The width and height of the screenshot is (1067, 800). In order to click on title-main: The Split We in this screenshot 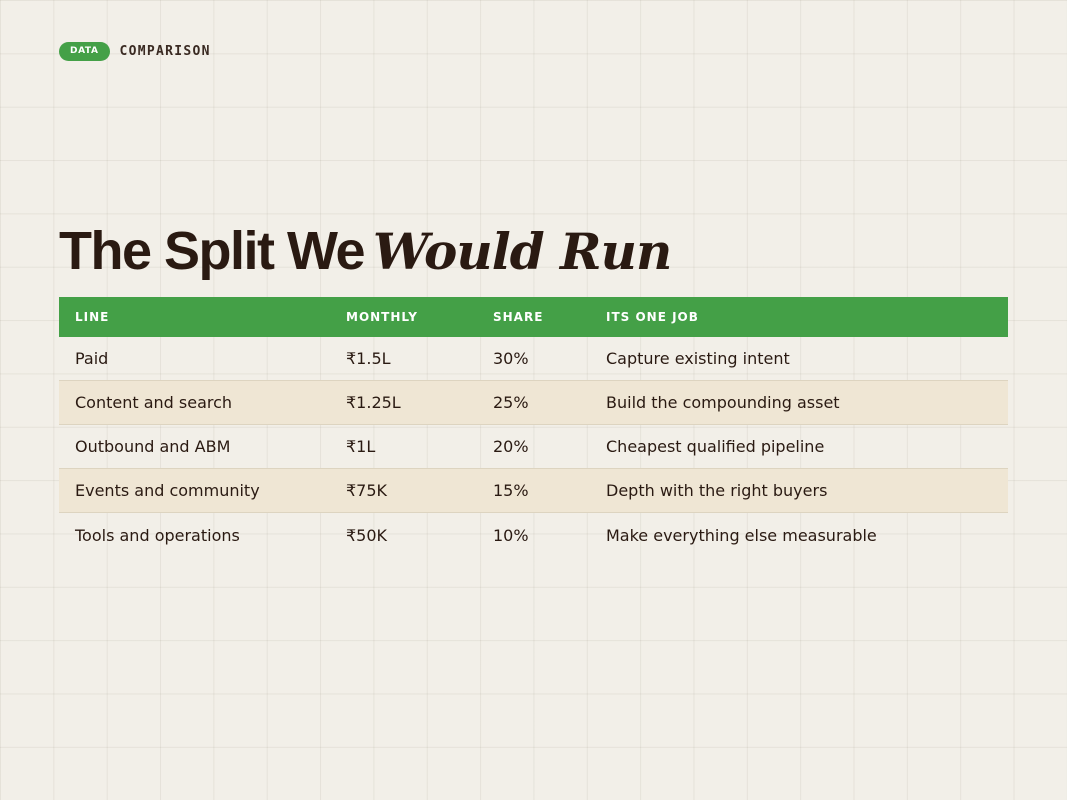, I will do `click(212, 251)`.